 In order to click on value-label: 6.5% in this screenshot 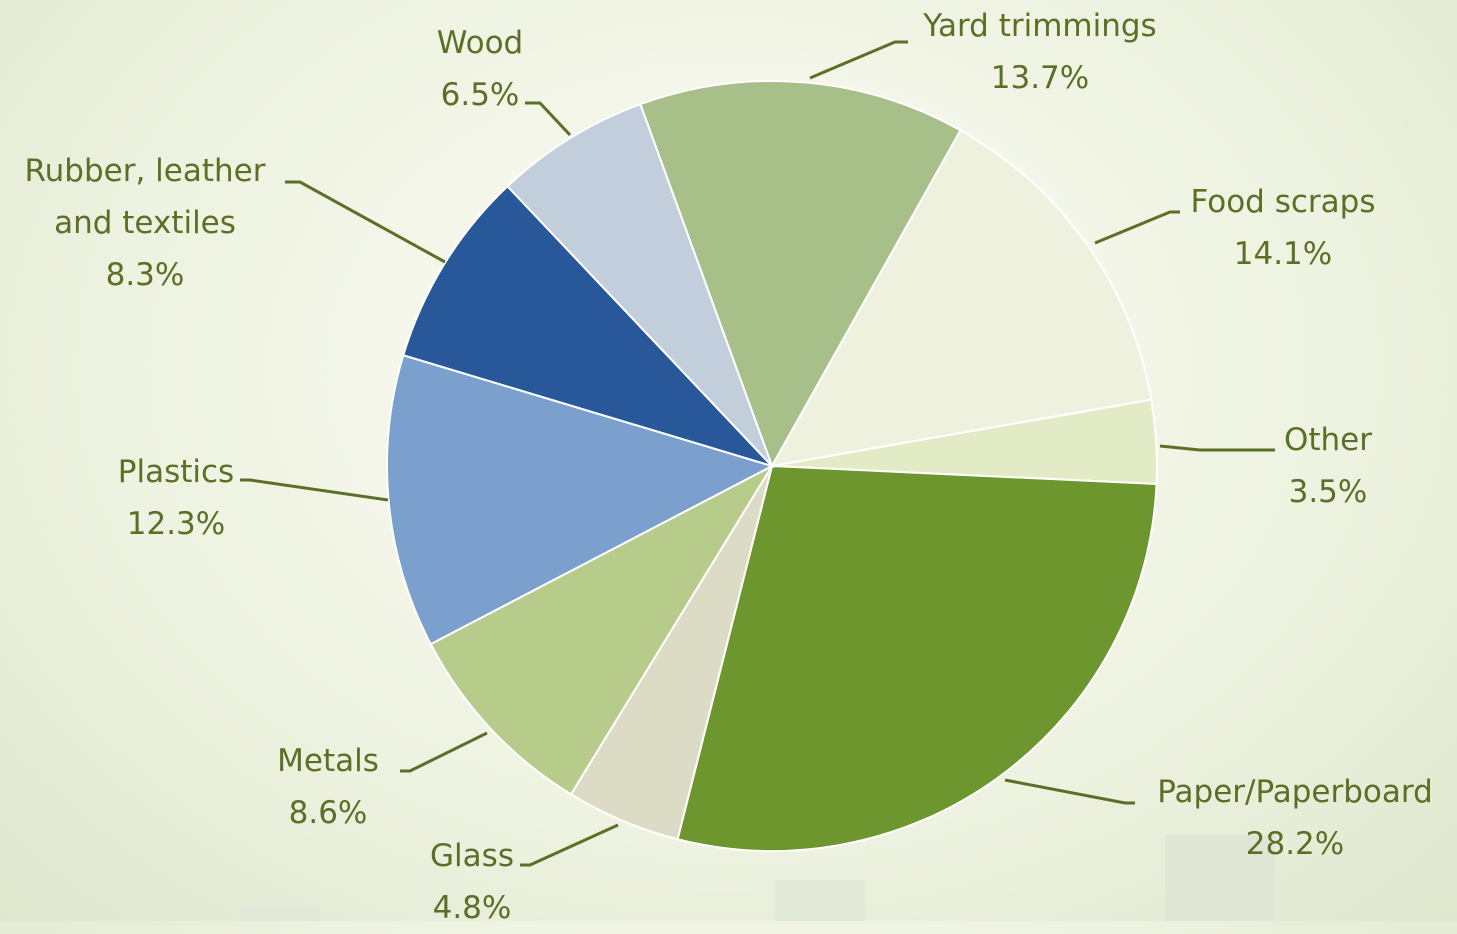, I will do `click(480, 95)`.